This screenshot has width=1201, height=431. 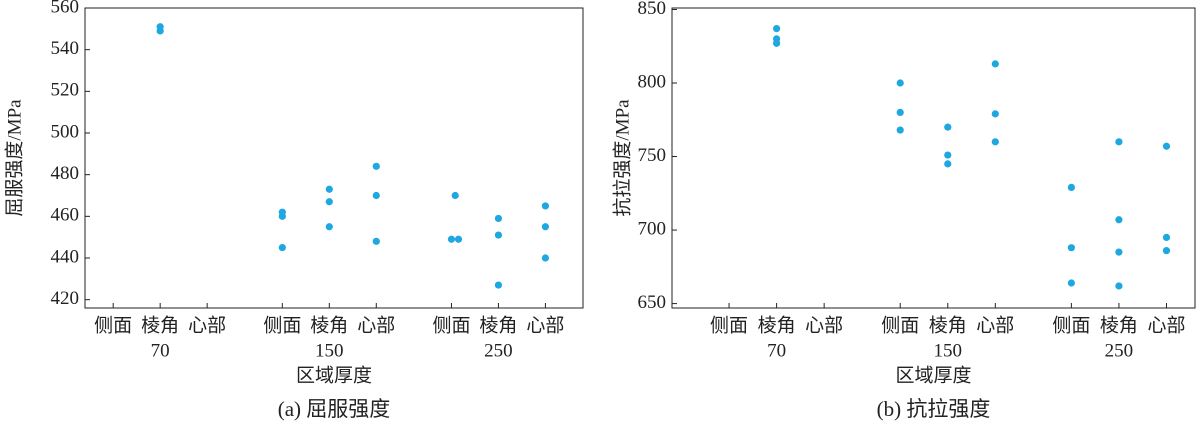 I want to click on y-tick-label: 850, so click(x=652, y=9).